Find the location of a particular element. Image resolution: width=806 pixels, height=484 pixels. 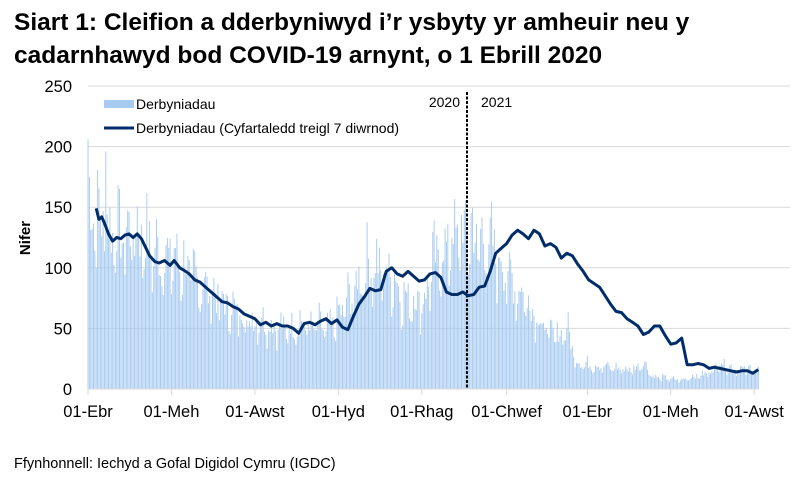

x-tick-label: 01-Awst is located at coordinates (255, 412).